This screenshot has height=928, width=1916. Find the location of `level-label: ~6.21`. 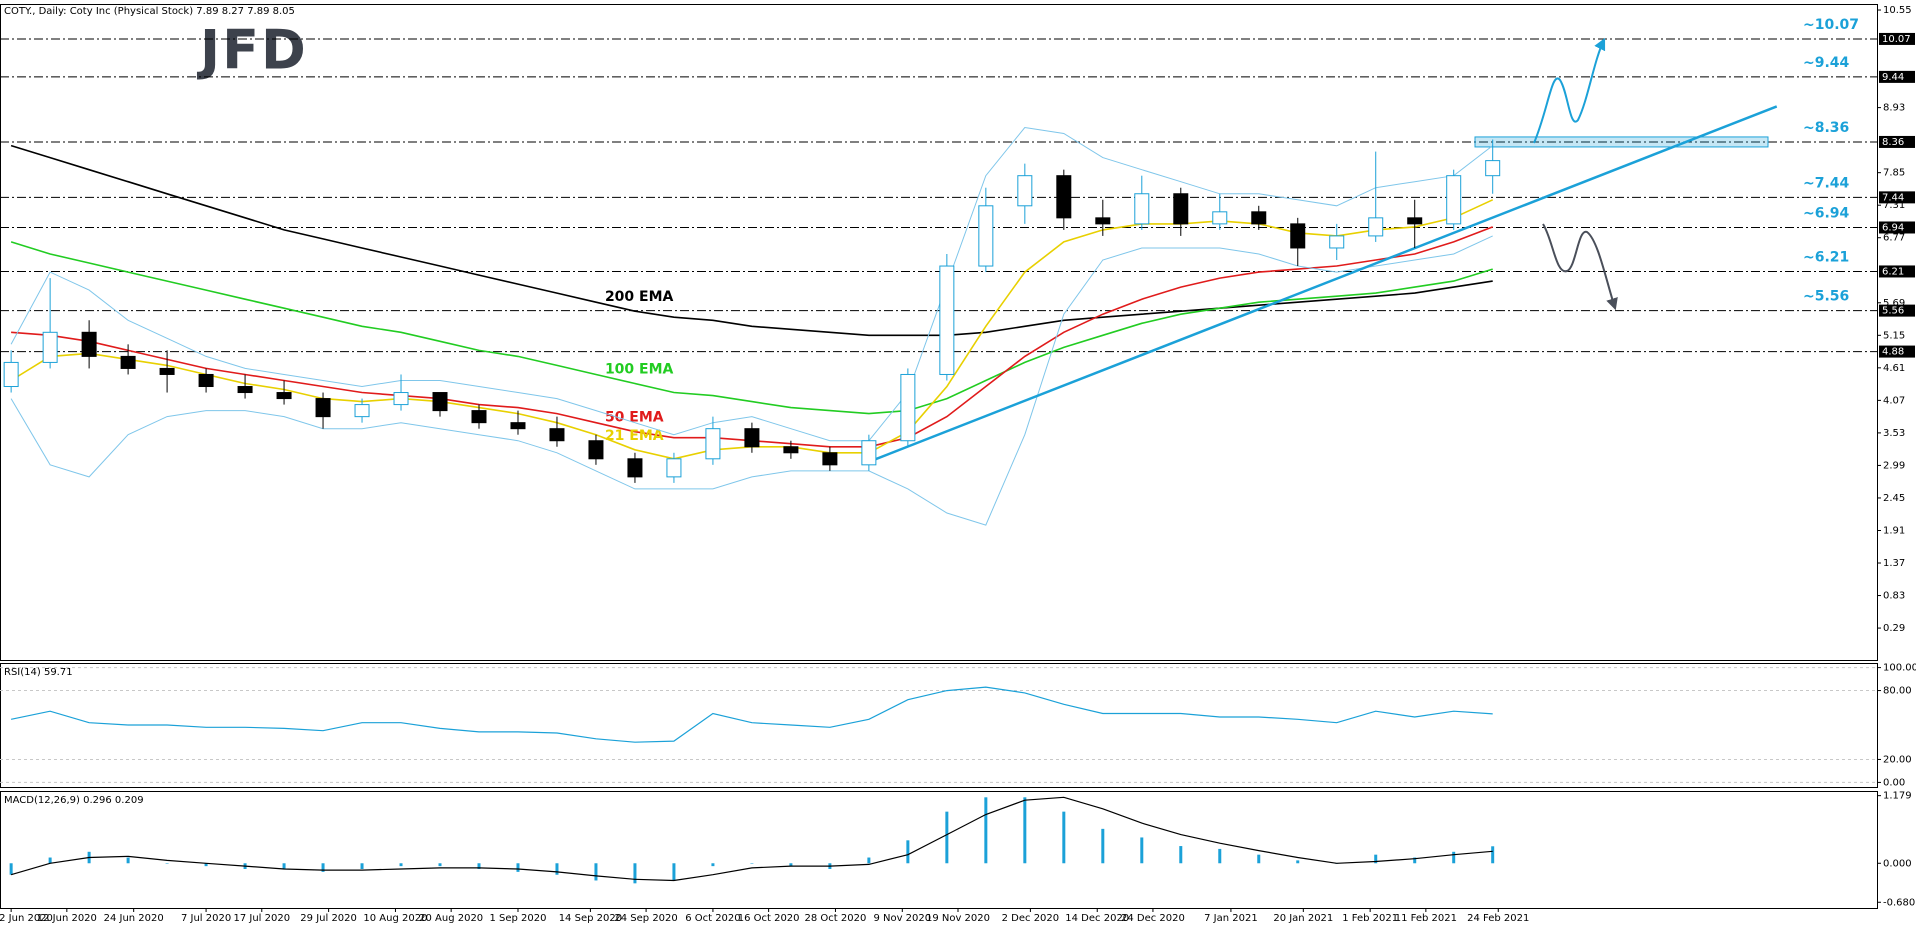

level-label: ~6.21 is located at coordinates (1826, 257).